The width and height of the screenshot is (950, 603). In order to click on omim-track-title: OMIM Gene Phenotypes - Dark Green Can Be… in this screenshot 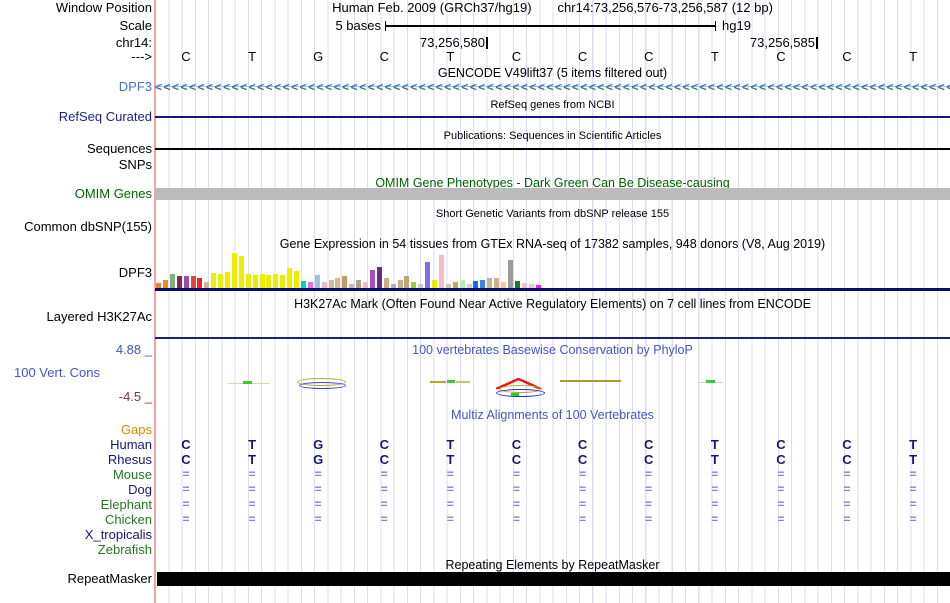, I will do `click(552, 183)`.